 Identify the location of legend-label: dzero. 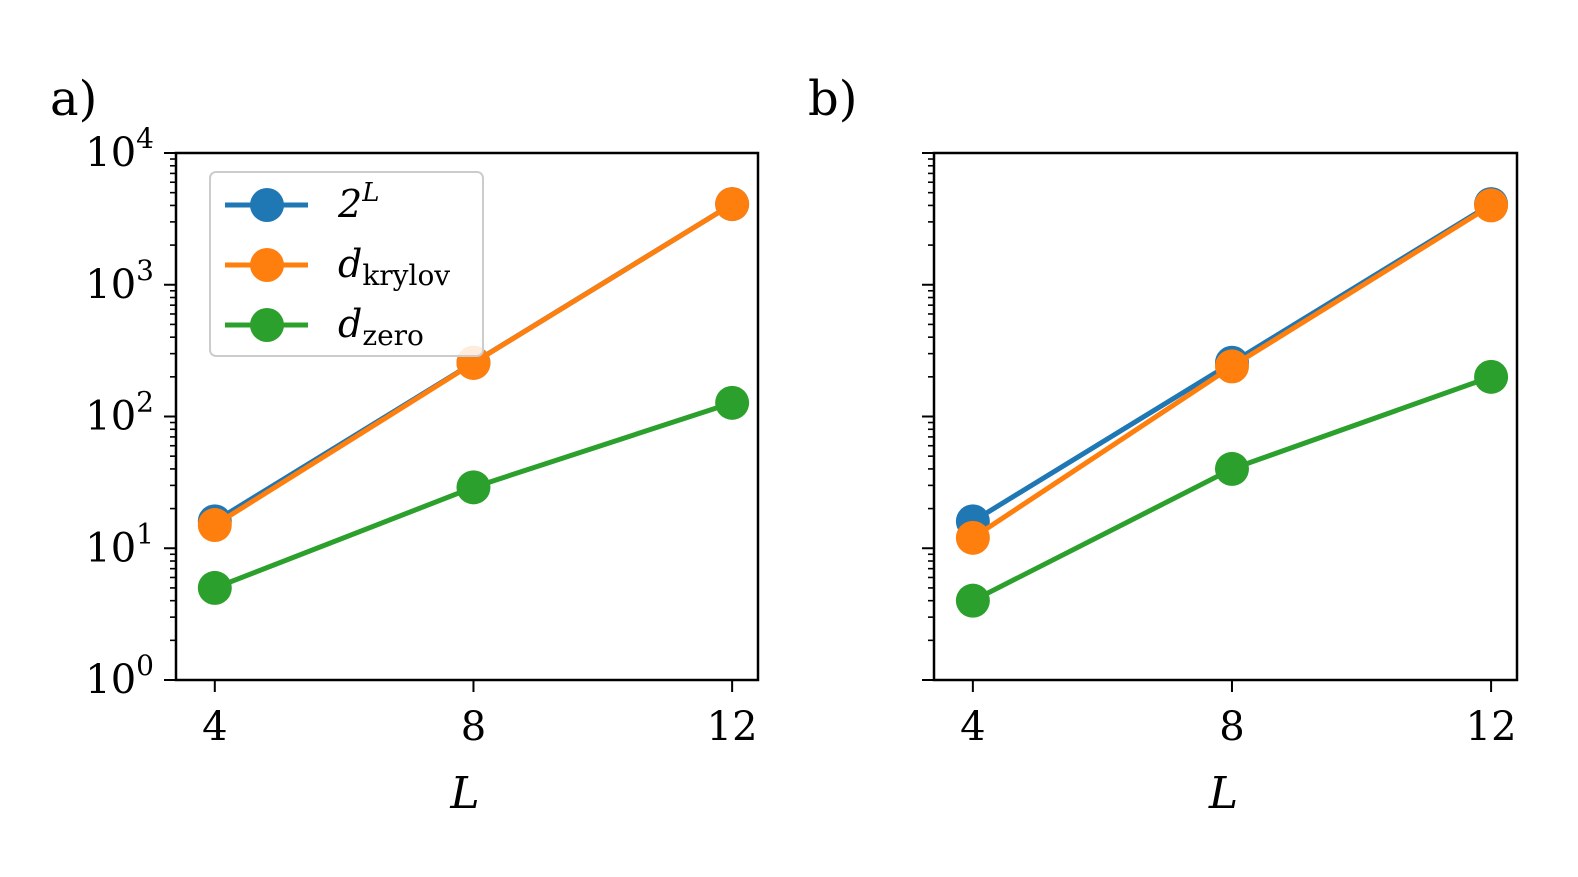
(381, 327).